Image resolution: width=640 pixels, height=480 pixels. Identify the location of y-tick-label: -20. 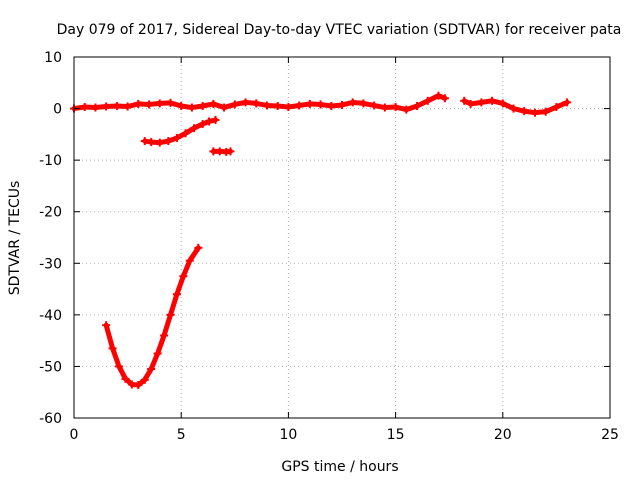
(50, 213).